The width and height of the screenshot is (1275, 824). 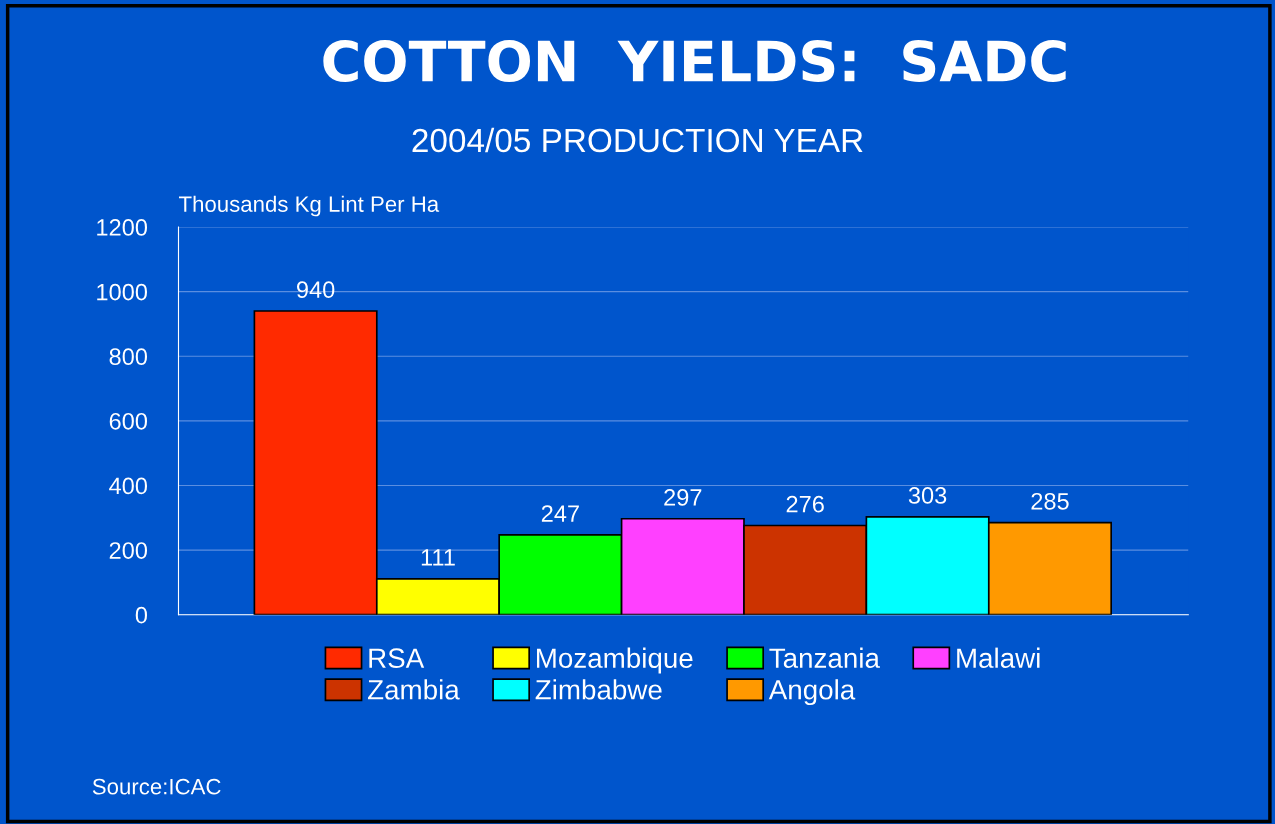 What do you see at coordinates (309, 206) in the screenshot?
I see `y-axis-title: Thousands Kg Lint Per Ha` at bounding box center [309, 206].